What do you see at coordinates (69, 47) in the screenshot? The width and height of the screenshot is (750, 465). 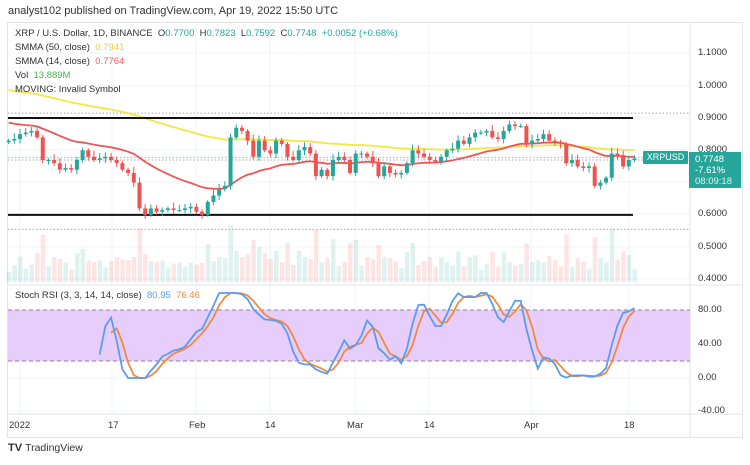 I see `smma50-legend: SMMA (50, close) 0.7941` at bounding box center [69, 47].